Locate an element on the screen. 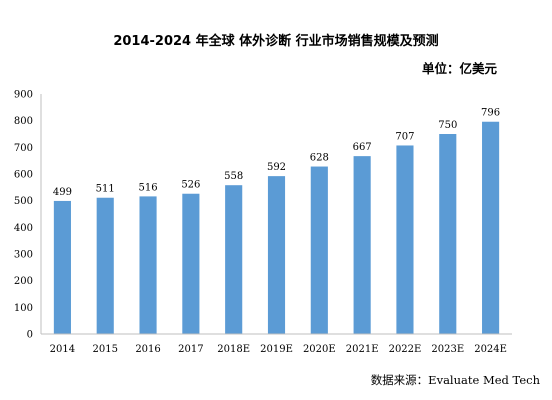 Image resolution: width=552 pixels, height=400 pixels. y-tick-label: 800 is located at coordinates (23, 121).